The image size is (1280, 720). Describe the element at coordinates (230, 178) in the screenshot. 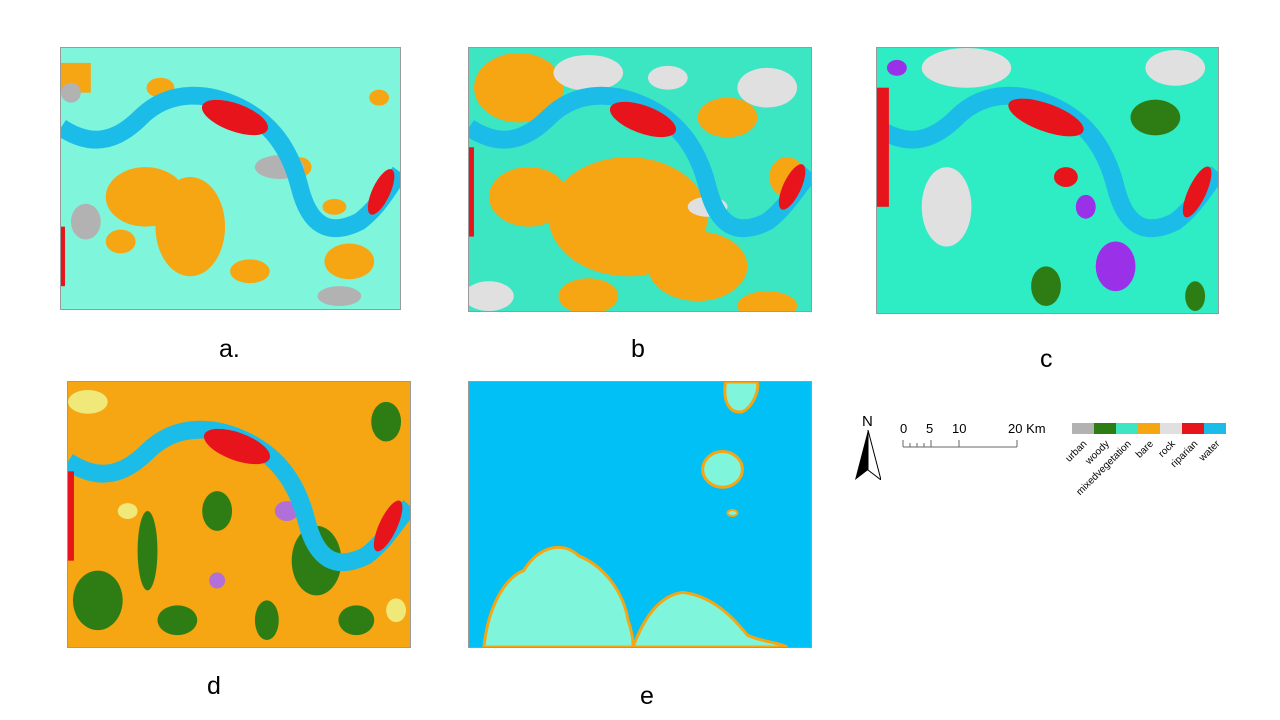

I see `map-panel-a` at that location.